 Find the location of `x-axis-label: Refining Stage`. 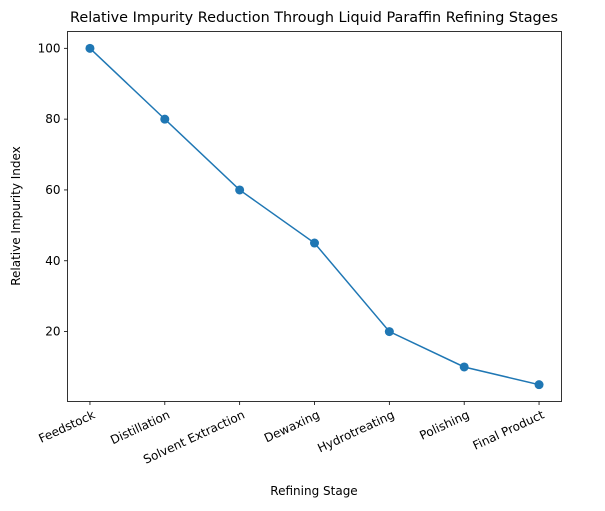

x-axis-label: Refining Stage is located at coordinates (313, 491).